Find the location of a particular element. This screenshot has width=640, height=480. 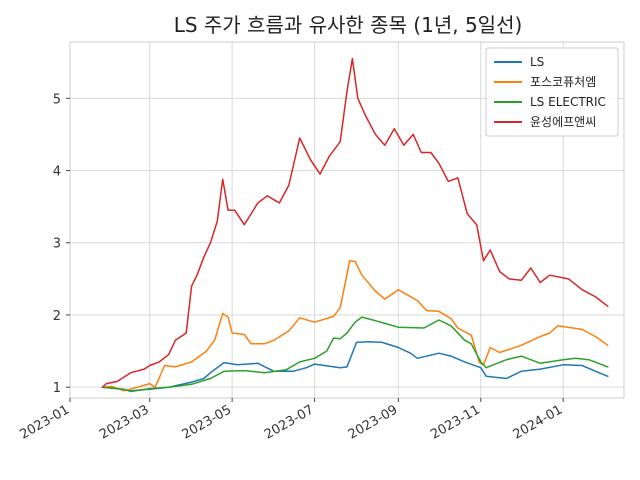

x-tick-label: 2023-11 is located at coordinates (455, 422).